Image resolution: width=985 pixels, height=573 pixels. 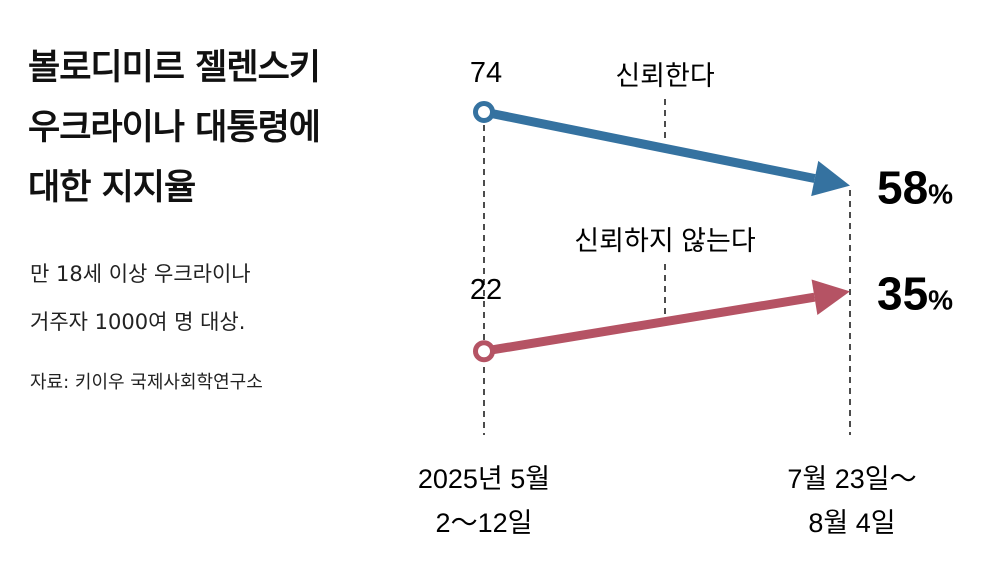 I want to click on x-tick-label: 2025년 5월, so click(x=484, y=479).